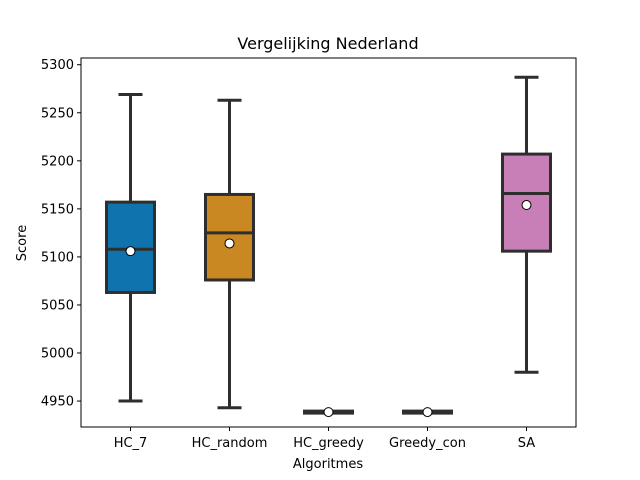 Image resolution: width=640 pixels, height=480 pixels. Describe the element at coordinates (57, 305) in the screenshot. I see `y-tick-label: 5050` at that location.